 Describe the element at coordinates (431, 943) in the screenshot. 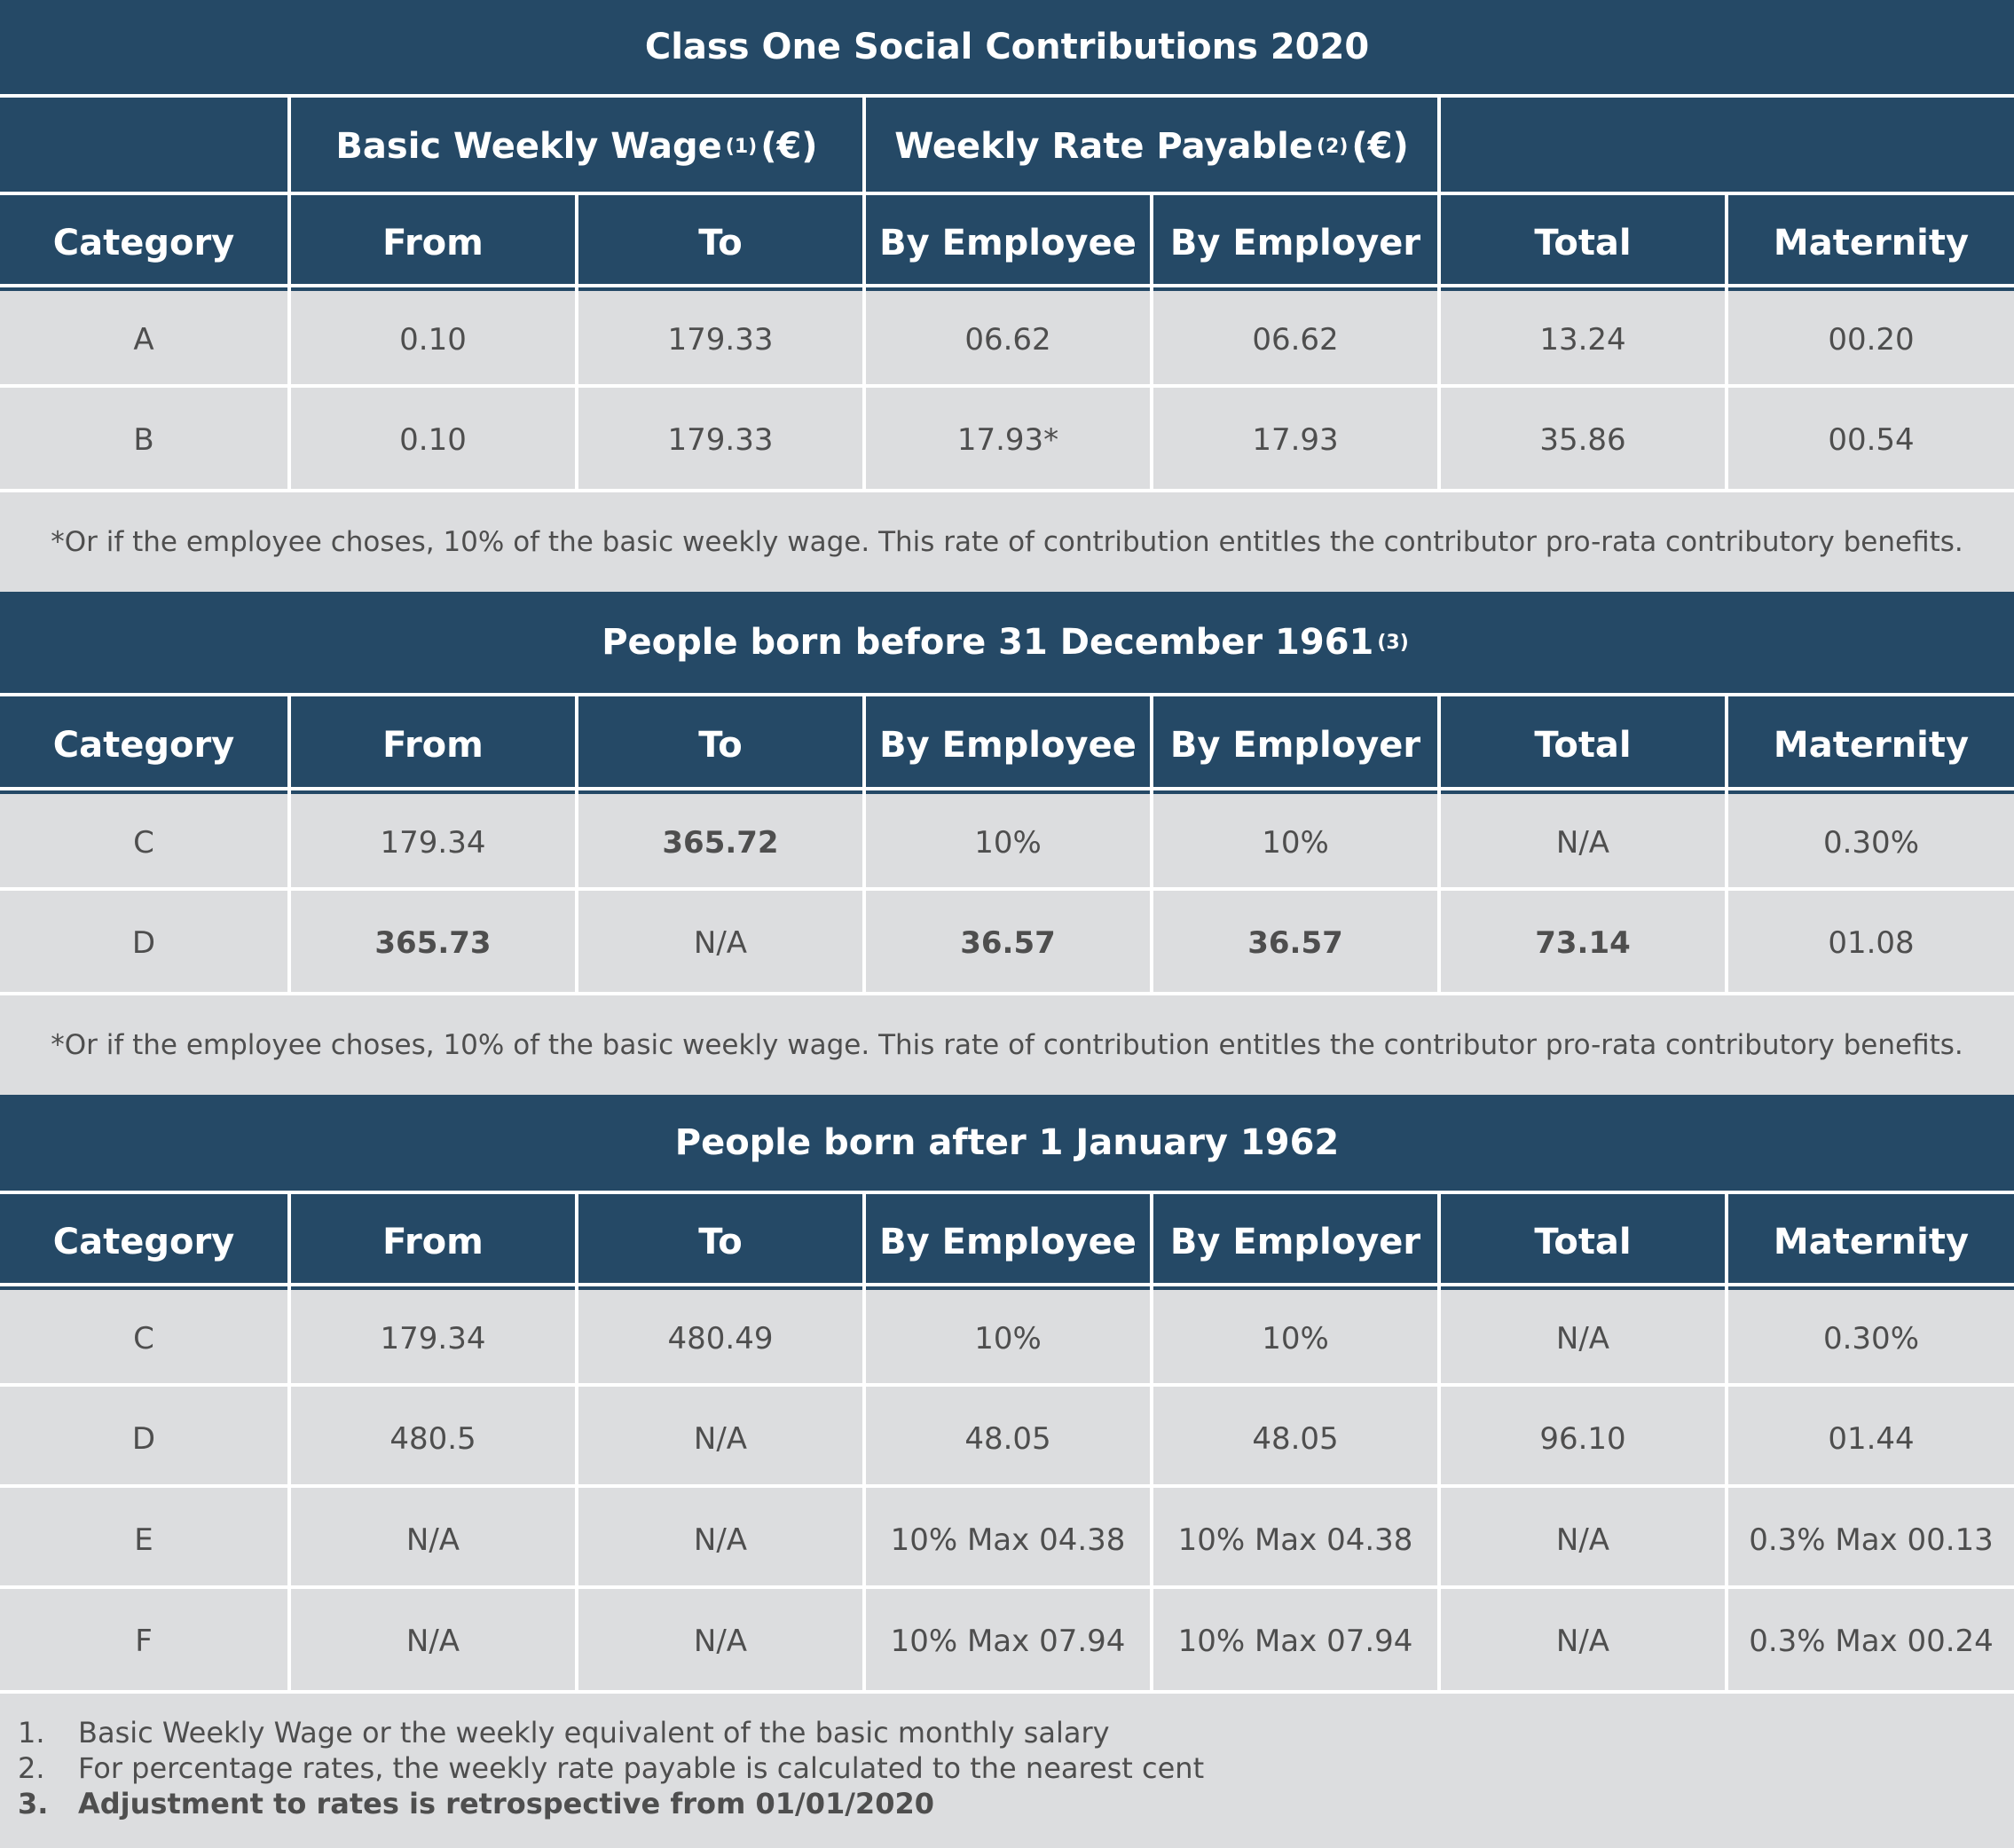

I see `cell-from: 365.73` at that location.